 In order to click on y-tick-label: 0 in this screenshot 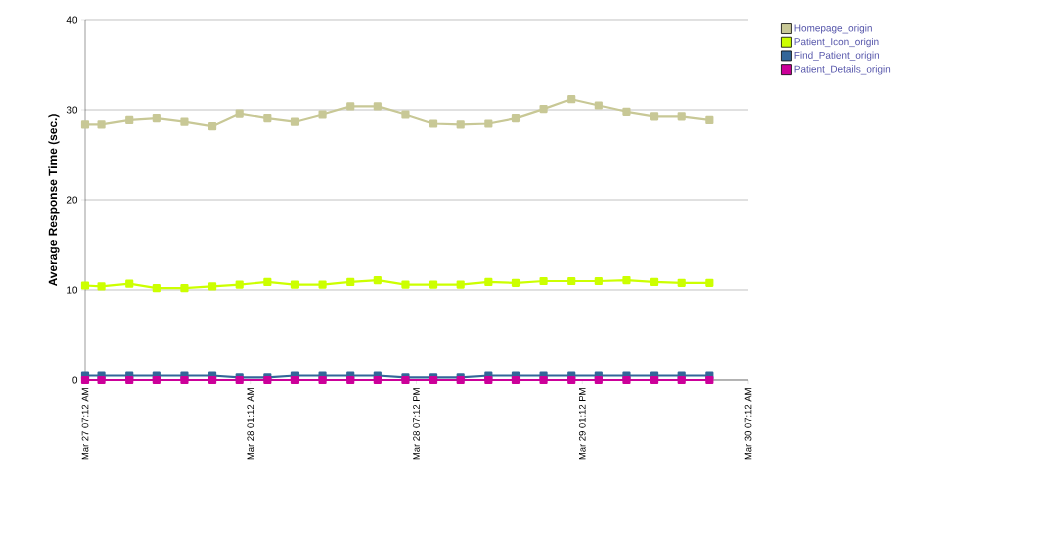, I will do `click(75, 380)`.